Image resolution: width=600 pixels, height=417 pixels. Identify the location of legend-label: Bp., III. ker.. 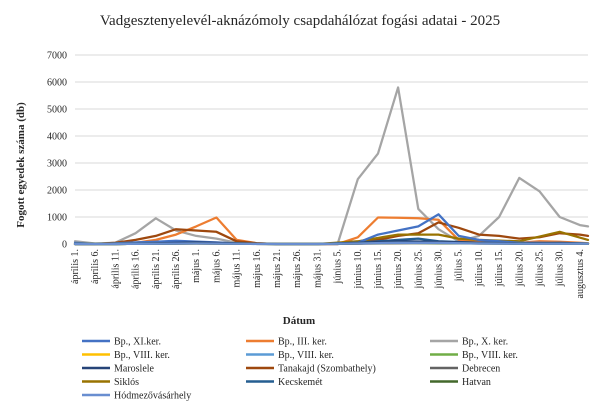
(302, 342).